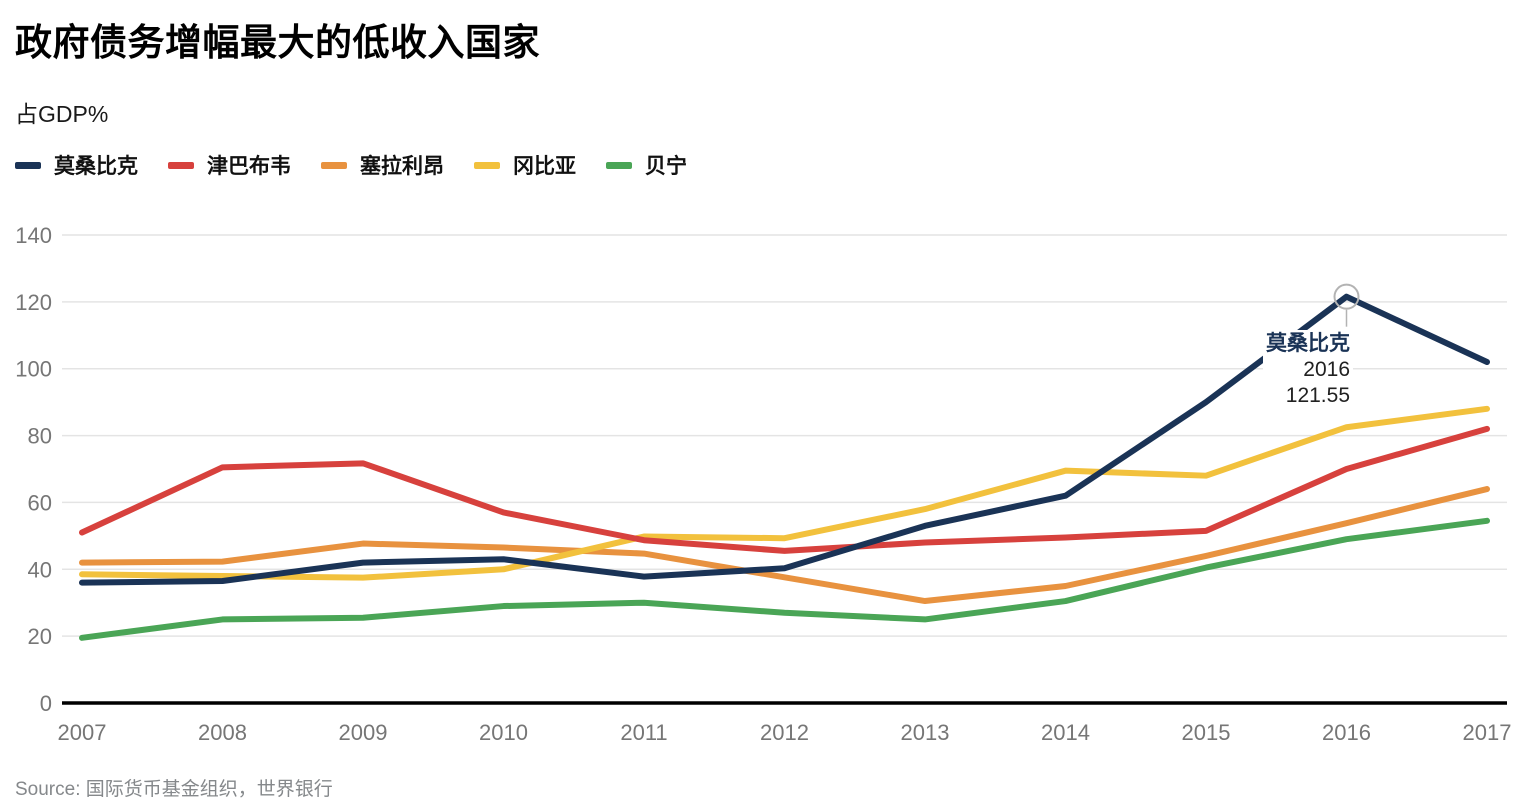 This screenshot has width=1518, height=810. I want to click on legend-item-莫桑比克: 莫桑比克, so click(76, 165).